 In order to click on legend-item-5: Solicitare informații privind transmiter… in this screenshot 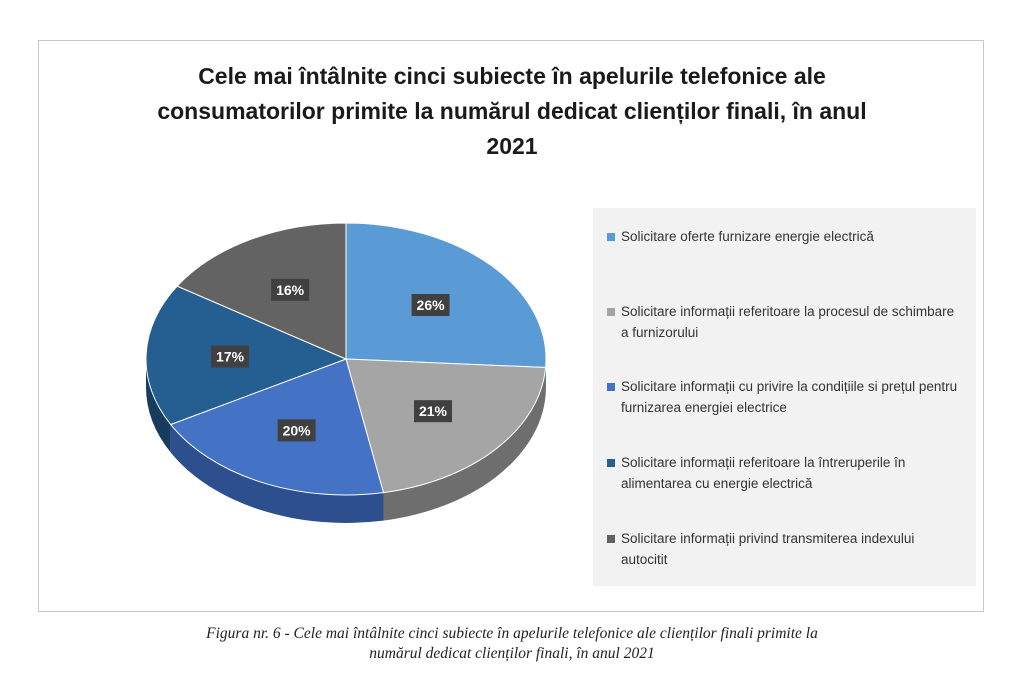, I will do `click(784, 549)`.